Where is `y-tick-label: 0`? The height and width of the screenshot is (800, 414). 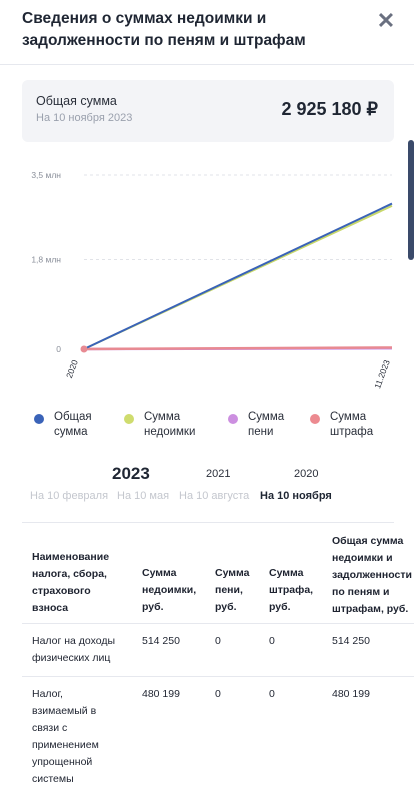
y-tick-label: 0 is located at coordinates (58, 349).